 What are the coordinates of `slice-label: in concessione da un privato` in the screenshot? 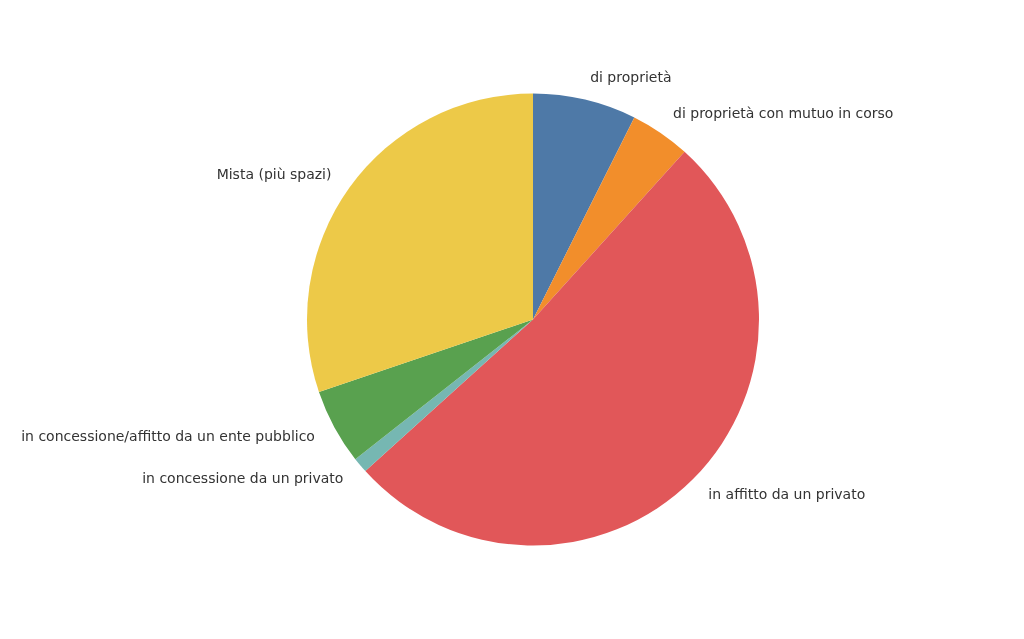 It's located at (243, 478).